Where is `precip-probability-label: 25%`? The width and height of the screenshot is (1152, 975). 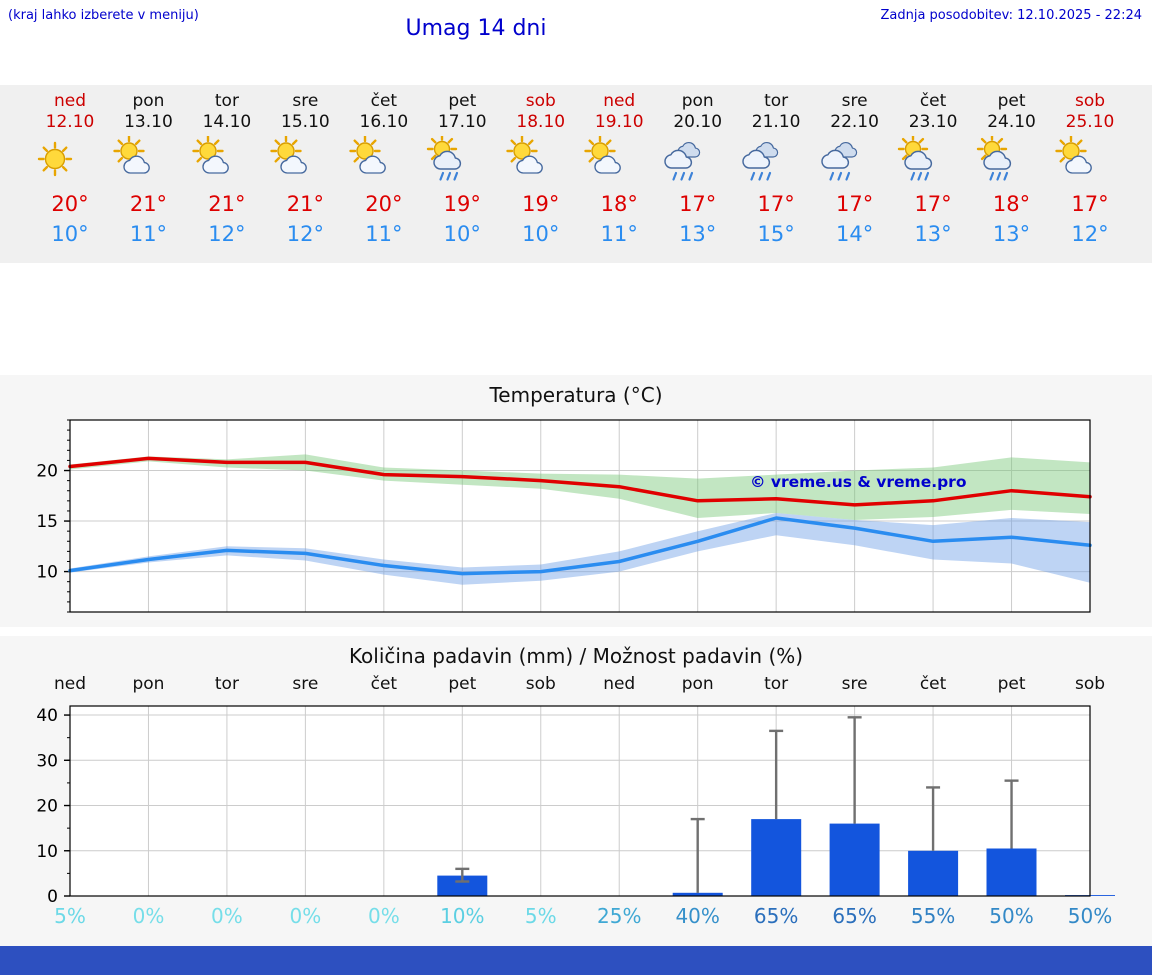 precip-probability-label: 25% is located at coordinates (619, 916).